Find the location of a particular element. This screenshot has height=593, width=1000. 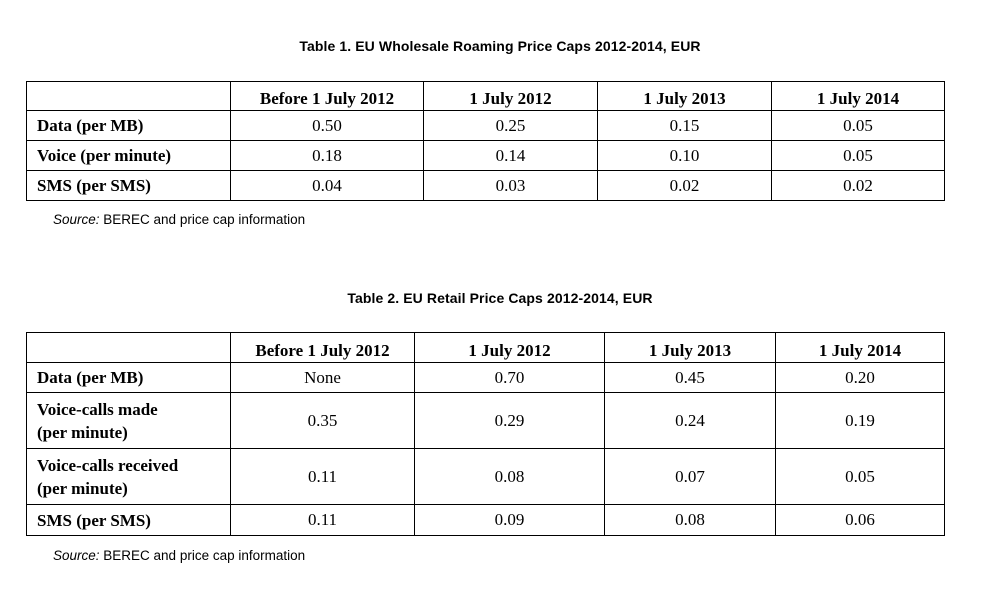

table-row: Voice (per minute) 0.18 0.14 0.10 0.05 is located at coordinates (485, 155).